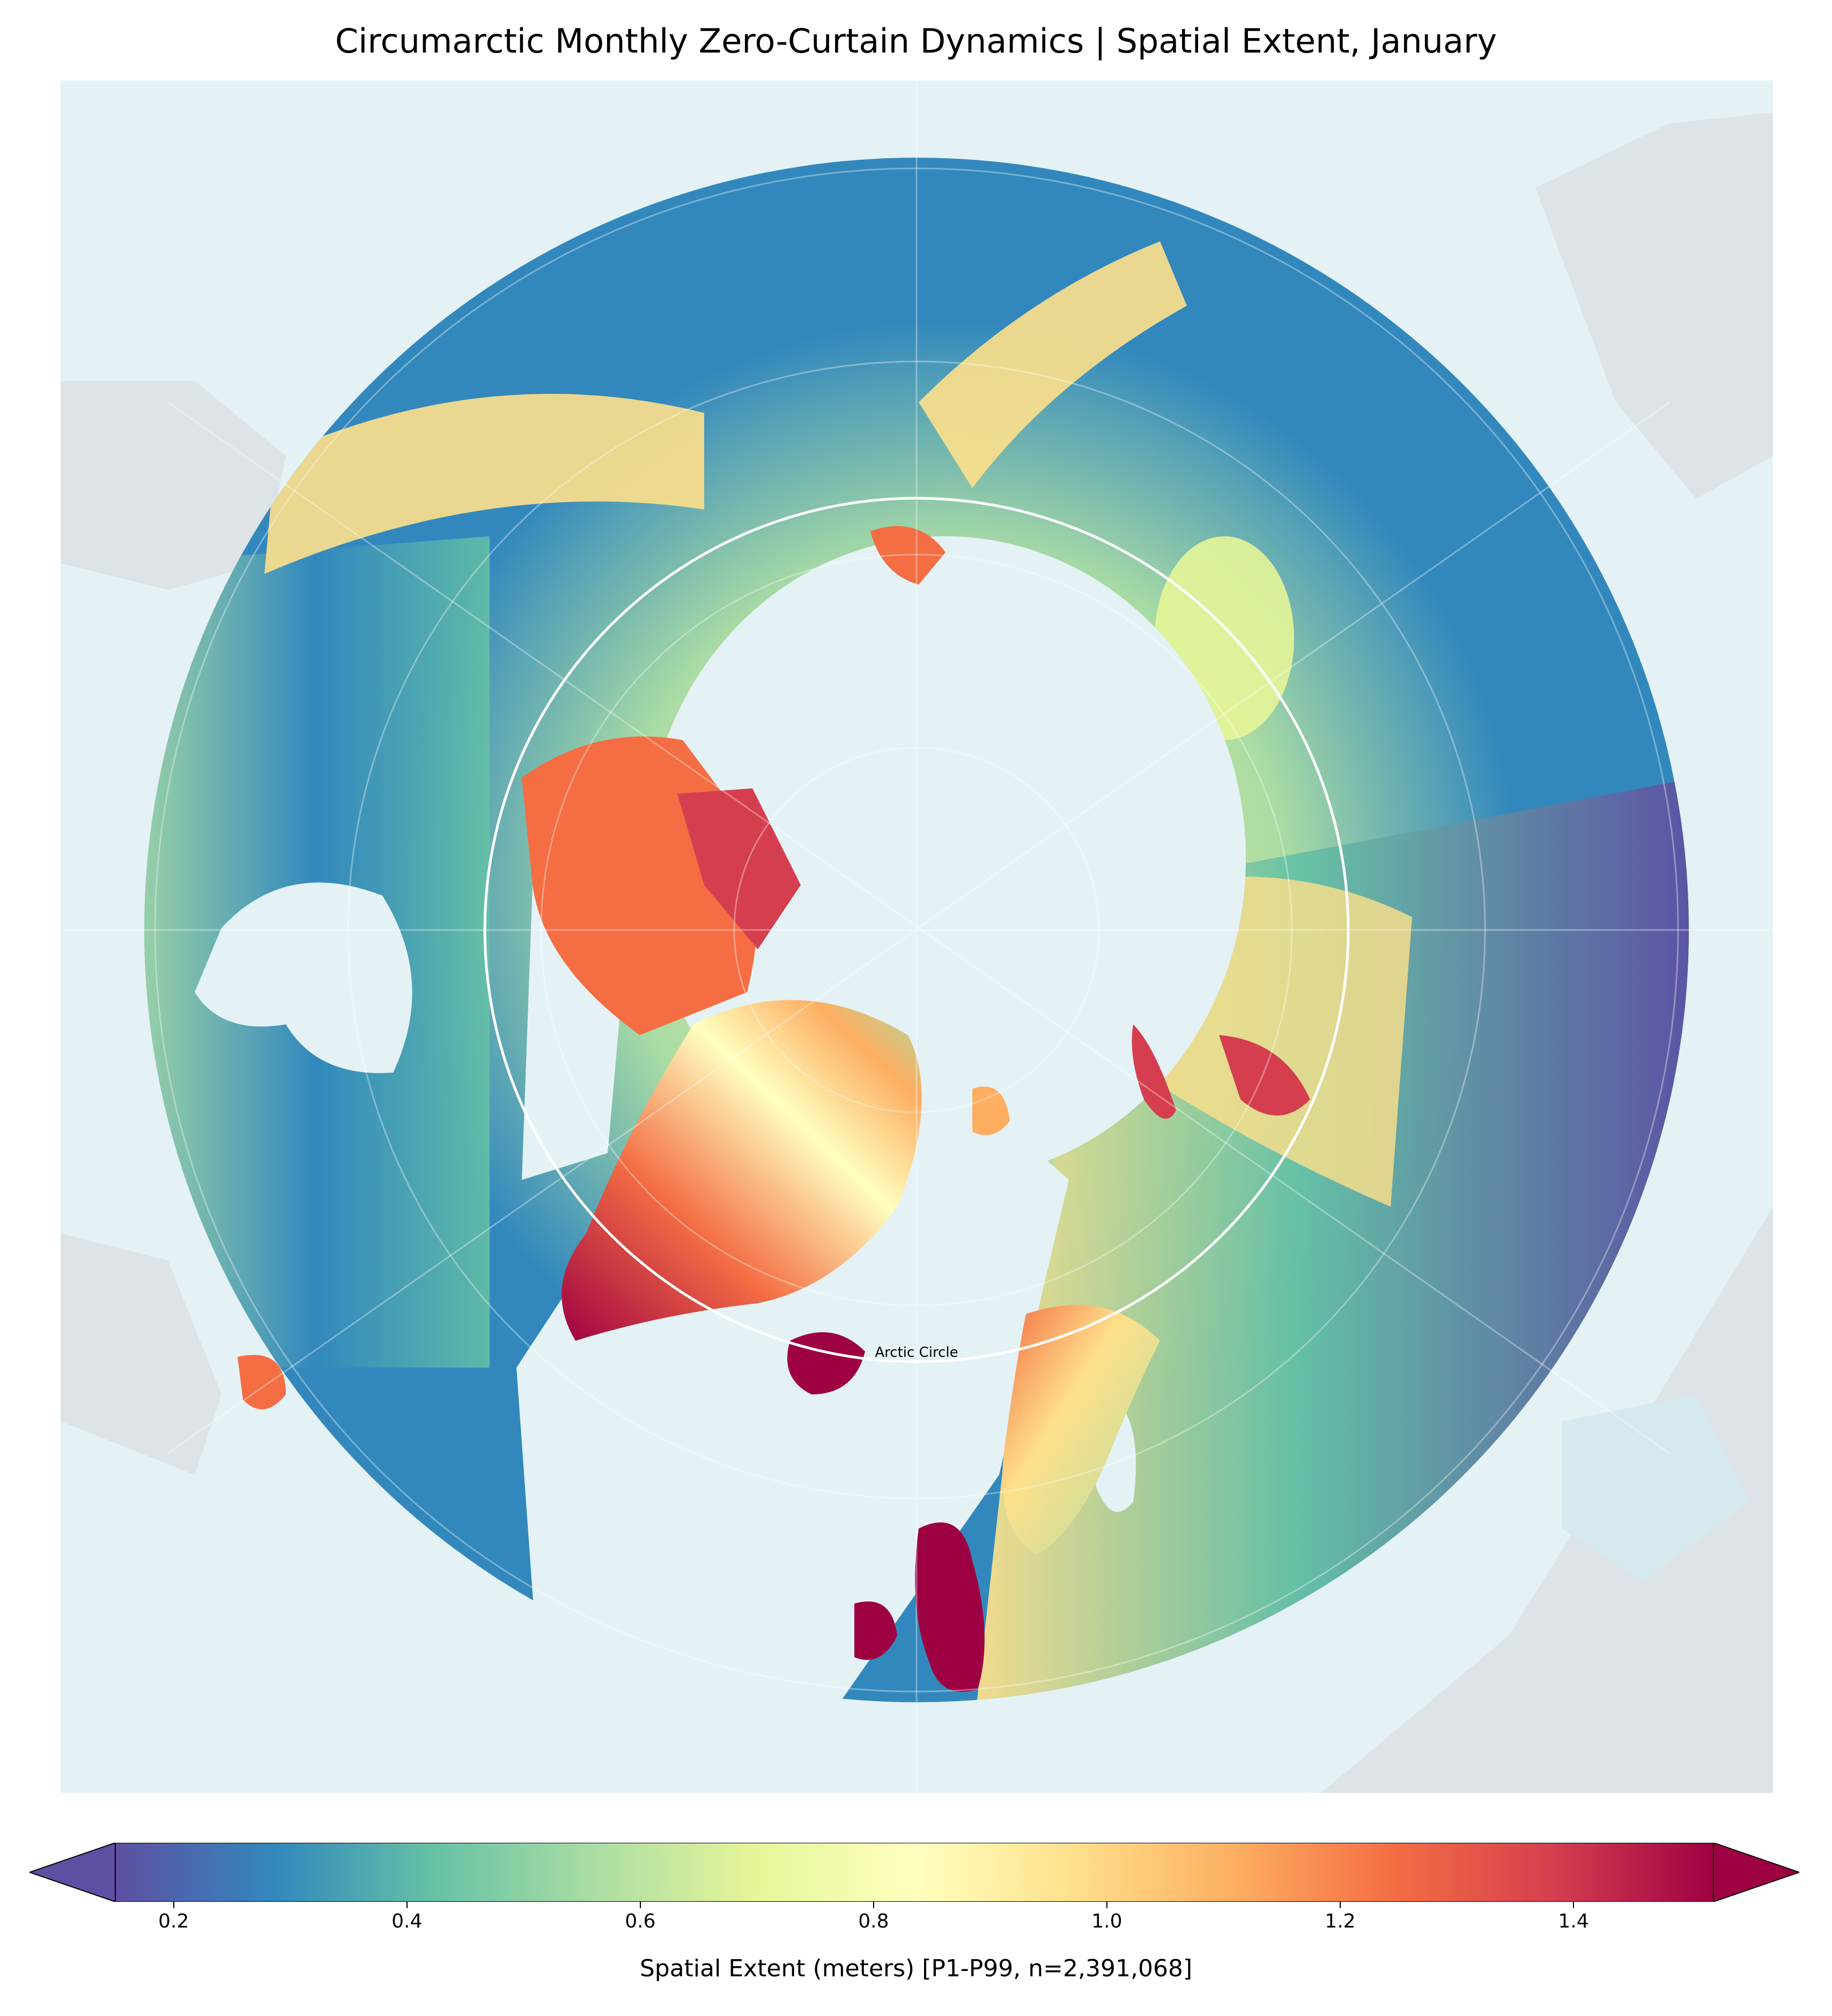  I want to click on greenland, so click(742, 1170).